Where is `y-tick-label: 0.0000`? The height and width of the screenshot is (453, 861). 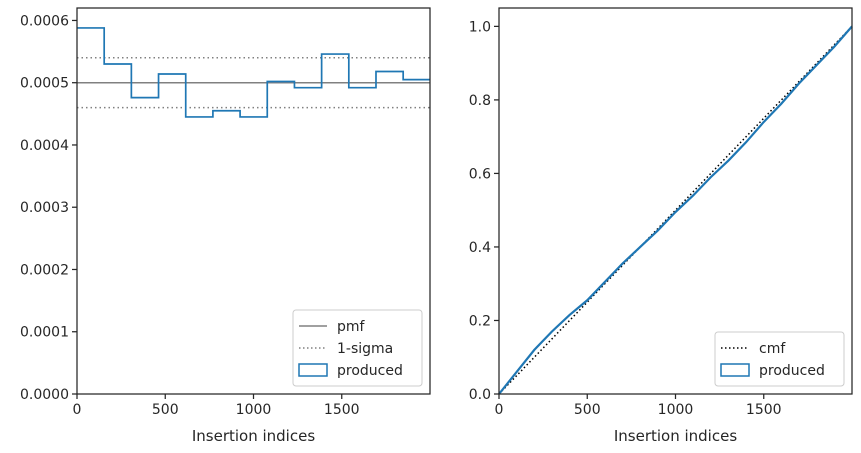 y-tick-label: 0.0000 is located at coordinates (44, 395).